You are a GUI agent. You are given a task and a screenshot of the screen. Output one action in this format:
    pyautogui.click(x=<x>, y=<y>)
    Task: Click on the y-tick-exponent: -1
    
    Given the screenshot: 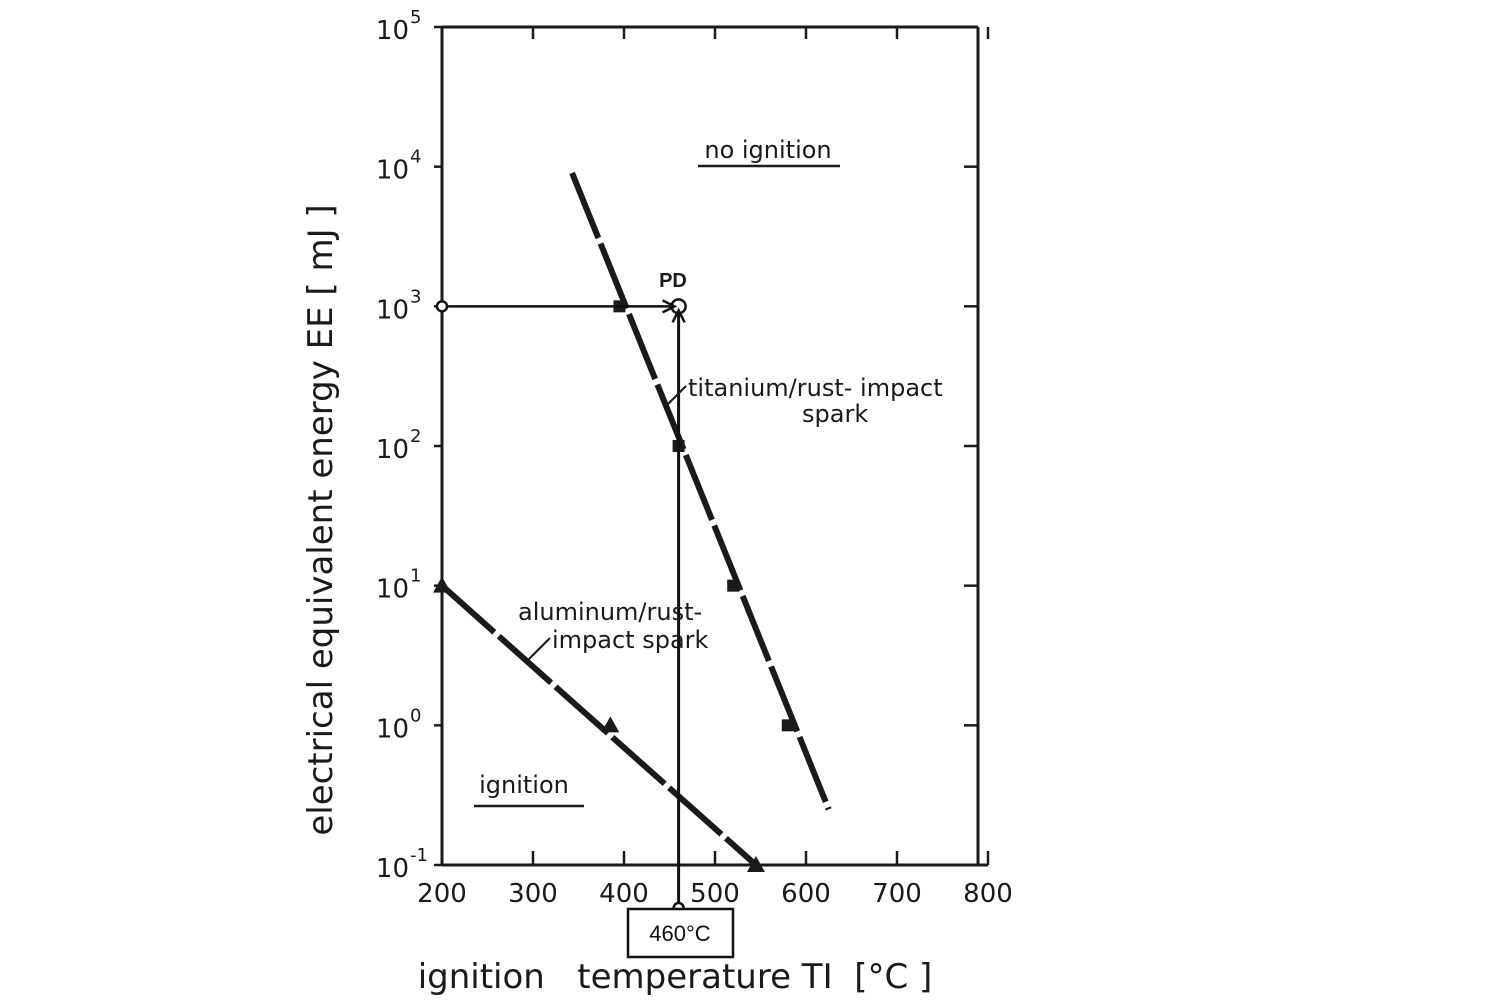 What is the action you would take?
    pyautogui.click(x=419, y=855)
    